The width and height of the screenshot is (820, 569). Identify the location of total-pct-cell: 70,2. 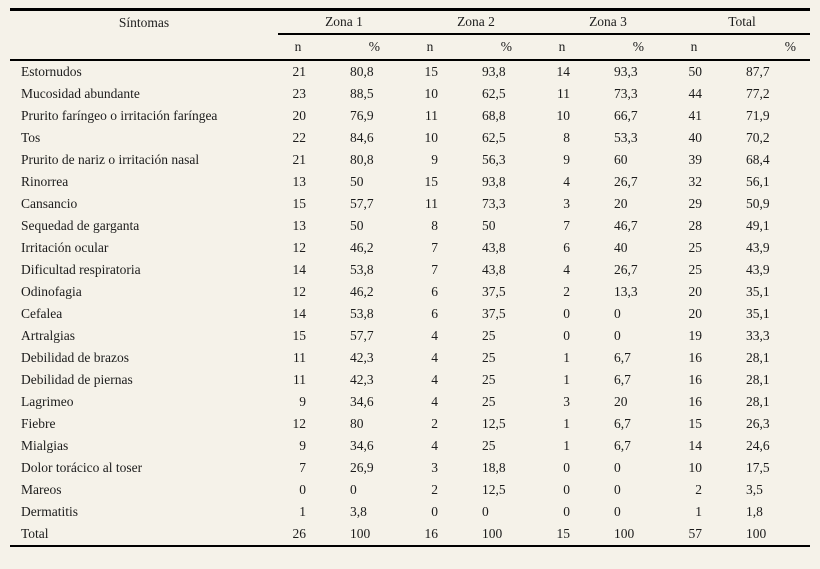
(758, 137).